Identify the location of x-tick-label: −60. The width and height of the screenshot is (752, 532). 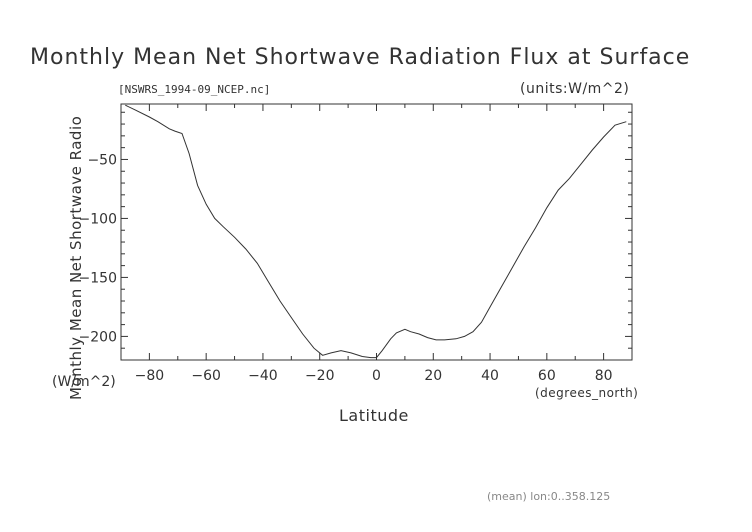
(206, 376).